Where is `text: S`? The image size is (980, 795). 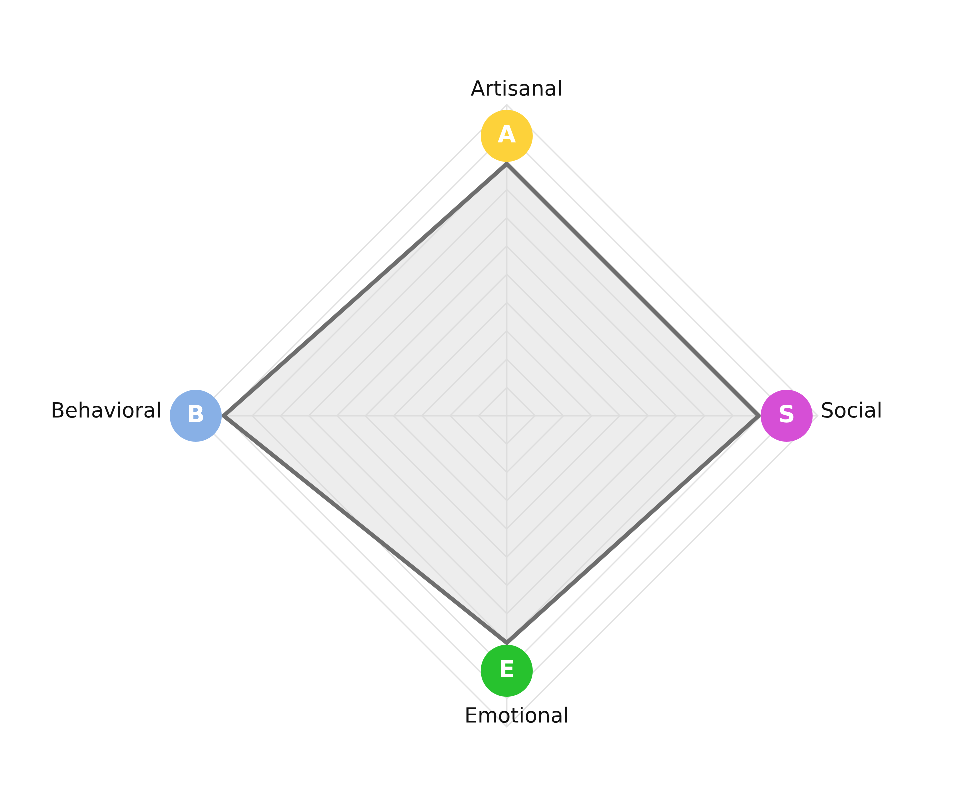 text: S is located at coordinates (787, 413).